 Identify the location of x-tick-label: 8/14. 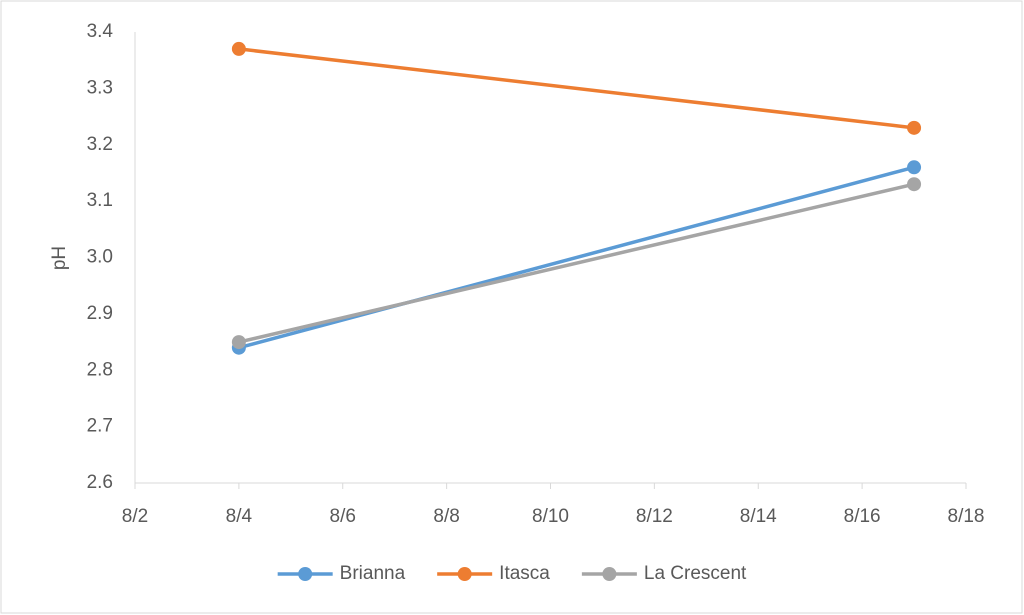
(758, 516).